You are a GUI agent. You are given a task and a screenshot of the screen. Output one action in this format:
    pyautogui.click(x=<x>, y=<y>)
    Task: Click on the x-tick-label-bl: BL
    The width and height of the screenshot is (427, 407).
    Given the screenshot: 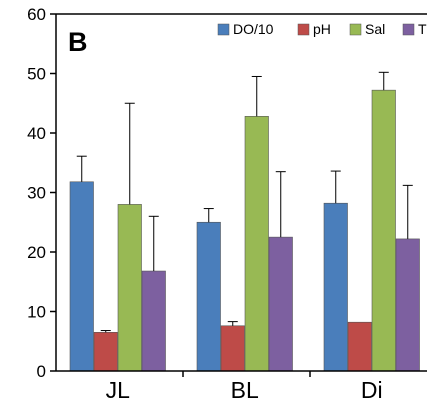 What is the action you would take?
    pyautogui.click(x=245, y=390)
    